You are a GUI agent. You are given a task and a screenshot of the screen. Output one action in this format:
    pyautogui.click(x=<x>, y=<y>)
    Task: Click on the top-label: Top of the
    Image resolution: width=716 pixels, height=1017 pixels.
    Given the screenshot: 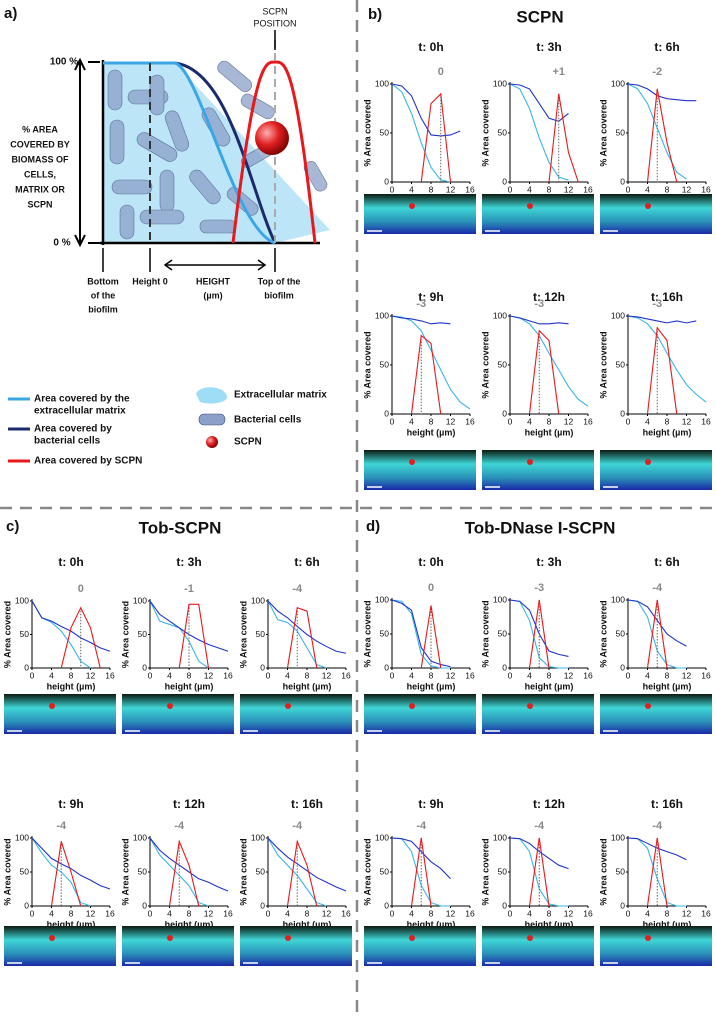 What is the action you would take?
    pyautogui.click(x=279, y=281)
    